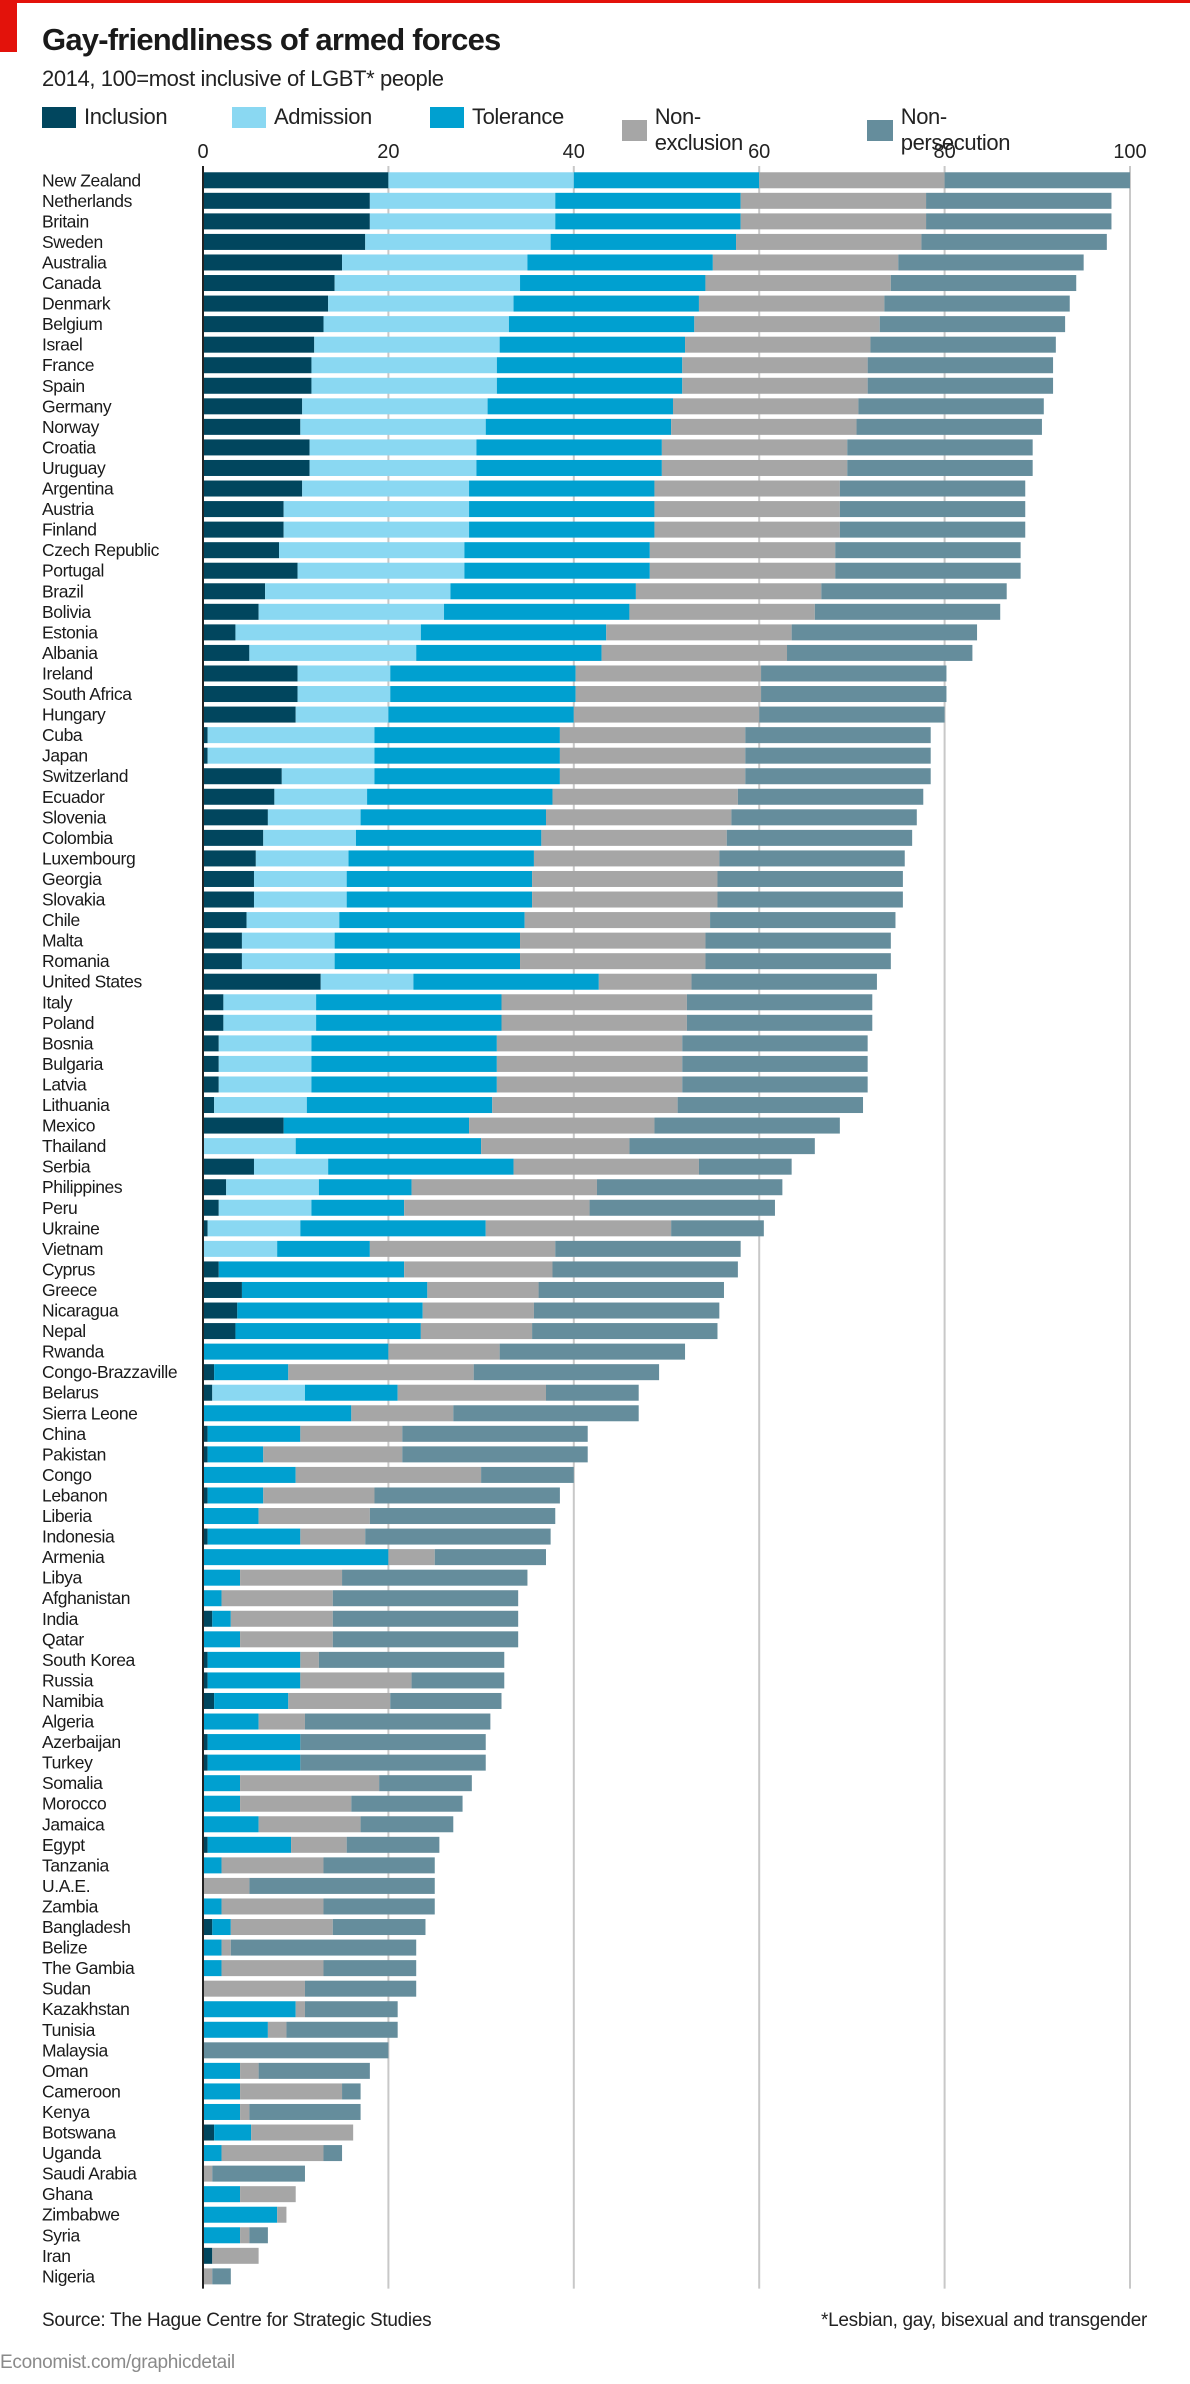 The height and width of the screenshot is (2384, 1190). What do you see at coordinates (984, 2320) in the screenshot?
I see `footnote: *Lesbian, gay, bisexual and transgender` at bounding box center [984, 2320].